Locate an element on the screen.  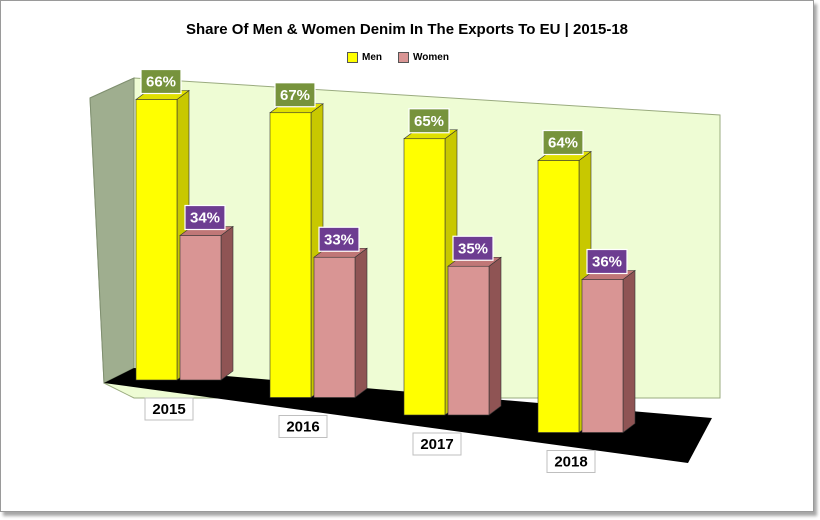
data-label-text: 34% is located at coordinates (205, 218).